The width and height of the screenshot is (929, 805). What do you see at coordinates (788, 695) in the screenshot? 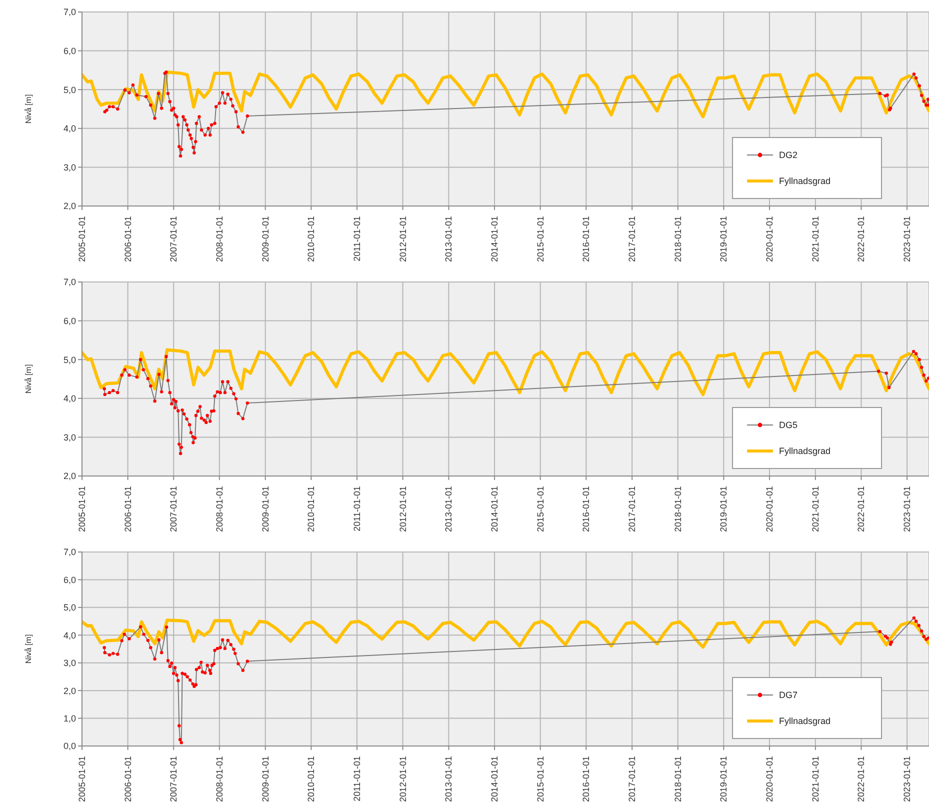
I see `legend-label: DG7` at bounding box center [788, 695].